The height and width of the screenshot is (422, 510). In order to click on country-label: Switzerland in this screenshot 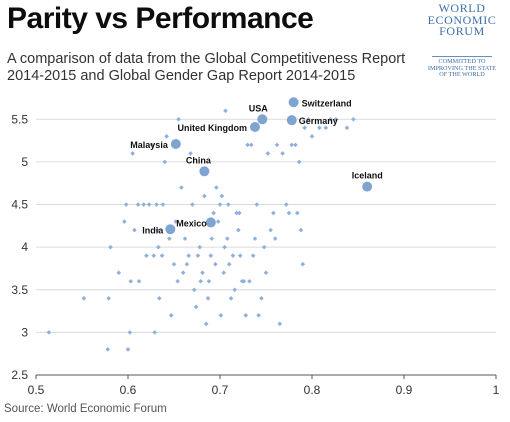, I will do `click(327, 103)`.